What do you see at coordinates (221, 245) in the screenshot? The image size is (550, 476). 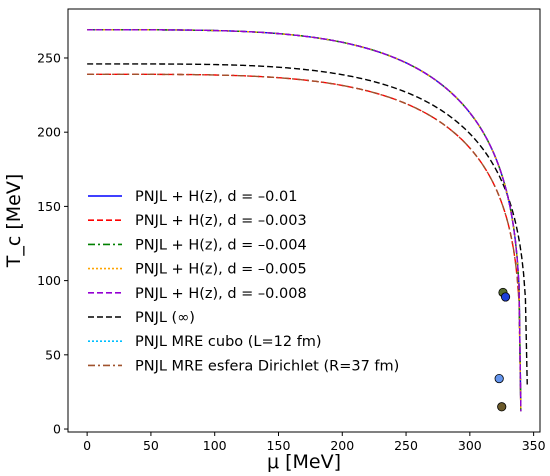 I see `legend-label: PNJL + H(z), d = –0.004` at bounding box center [221, 245].